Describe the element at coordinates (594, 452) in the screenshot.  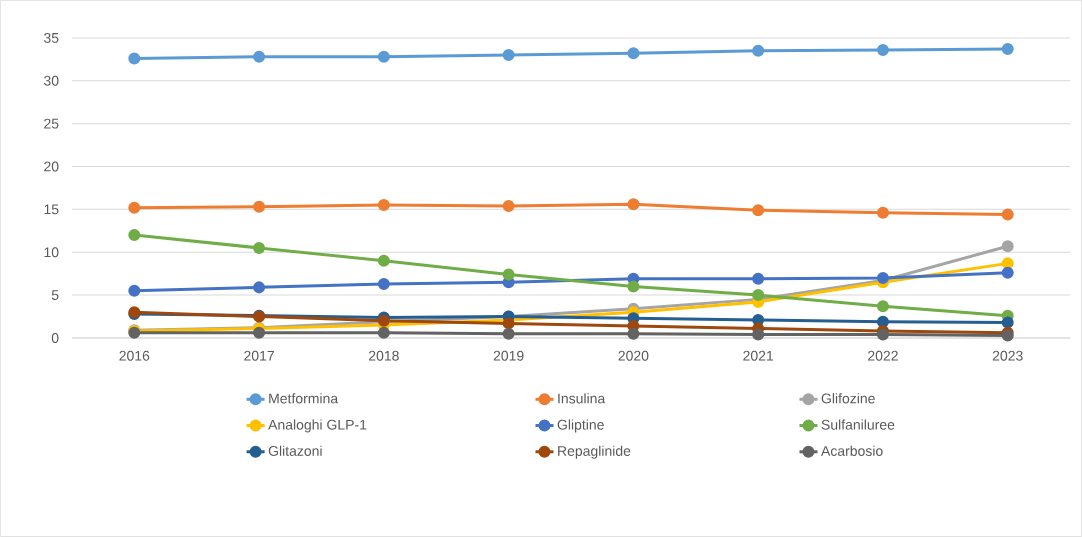
I see `legend-label: Repaglinide` at that location.